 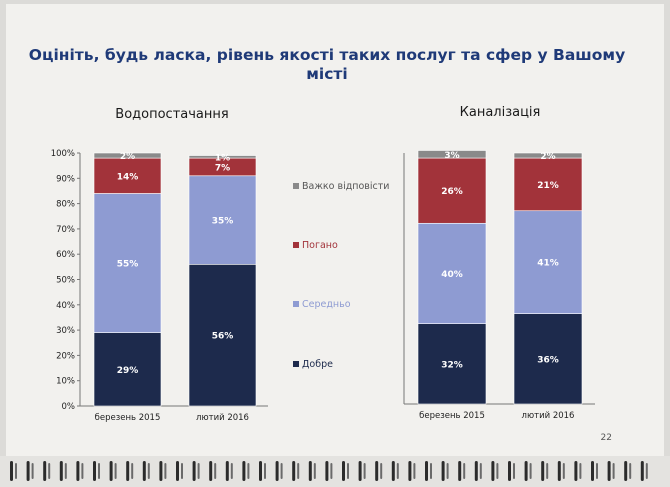 What do you see at coordinates (606, 438) in the screenshot?
I see `page-number: 22` at bounding box center [606, 438].